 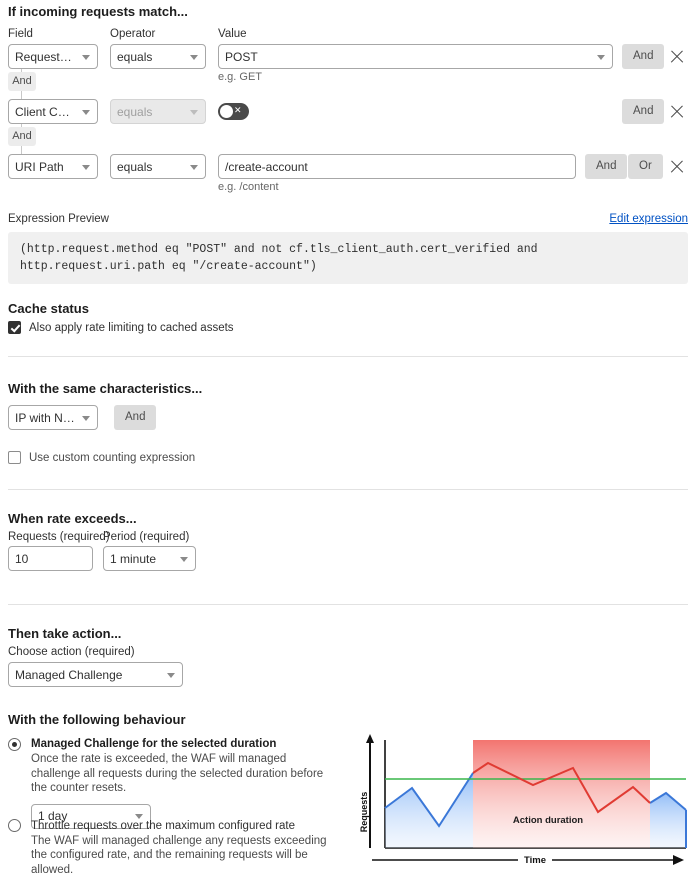 What do you see at coordinates (370, 738) in the screenshot?
I see `y-axis-arrowhead` at bounding box center [370, 738].